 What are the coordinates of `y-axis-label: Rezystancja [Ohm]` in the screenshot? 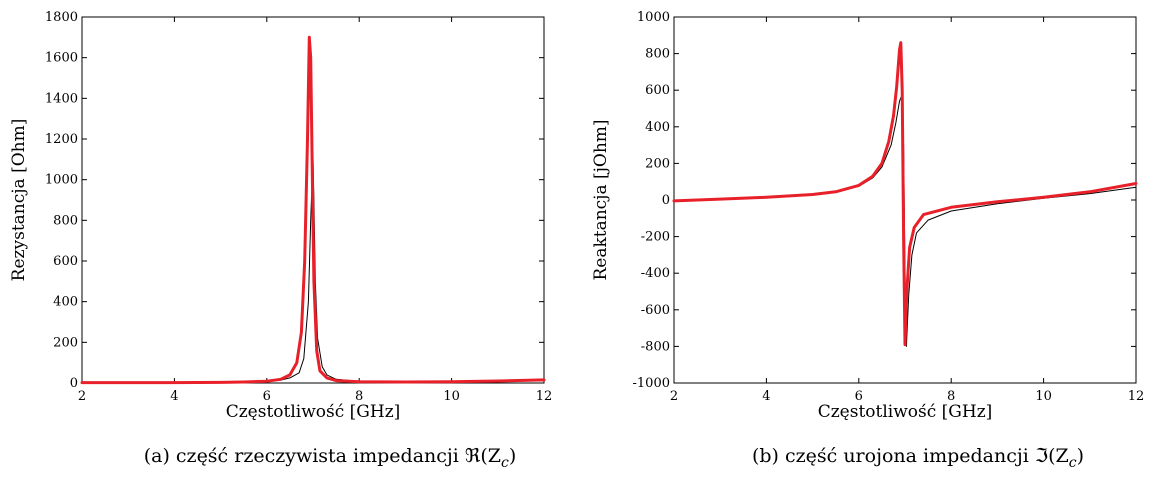 It's located at (19, 200).